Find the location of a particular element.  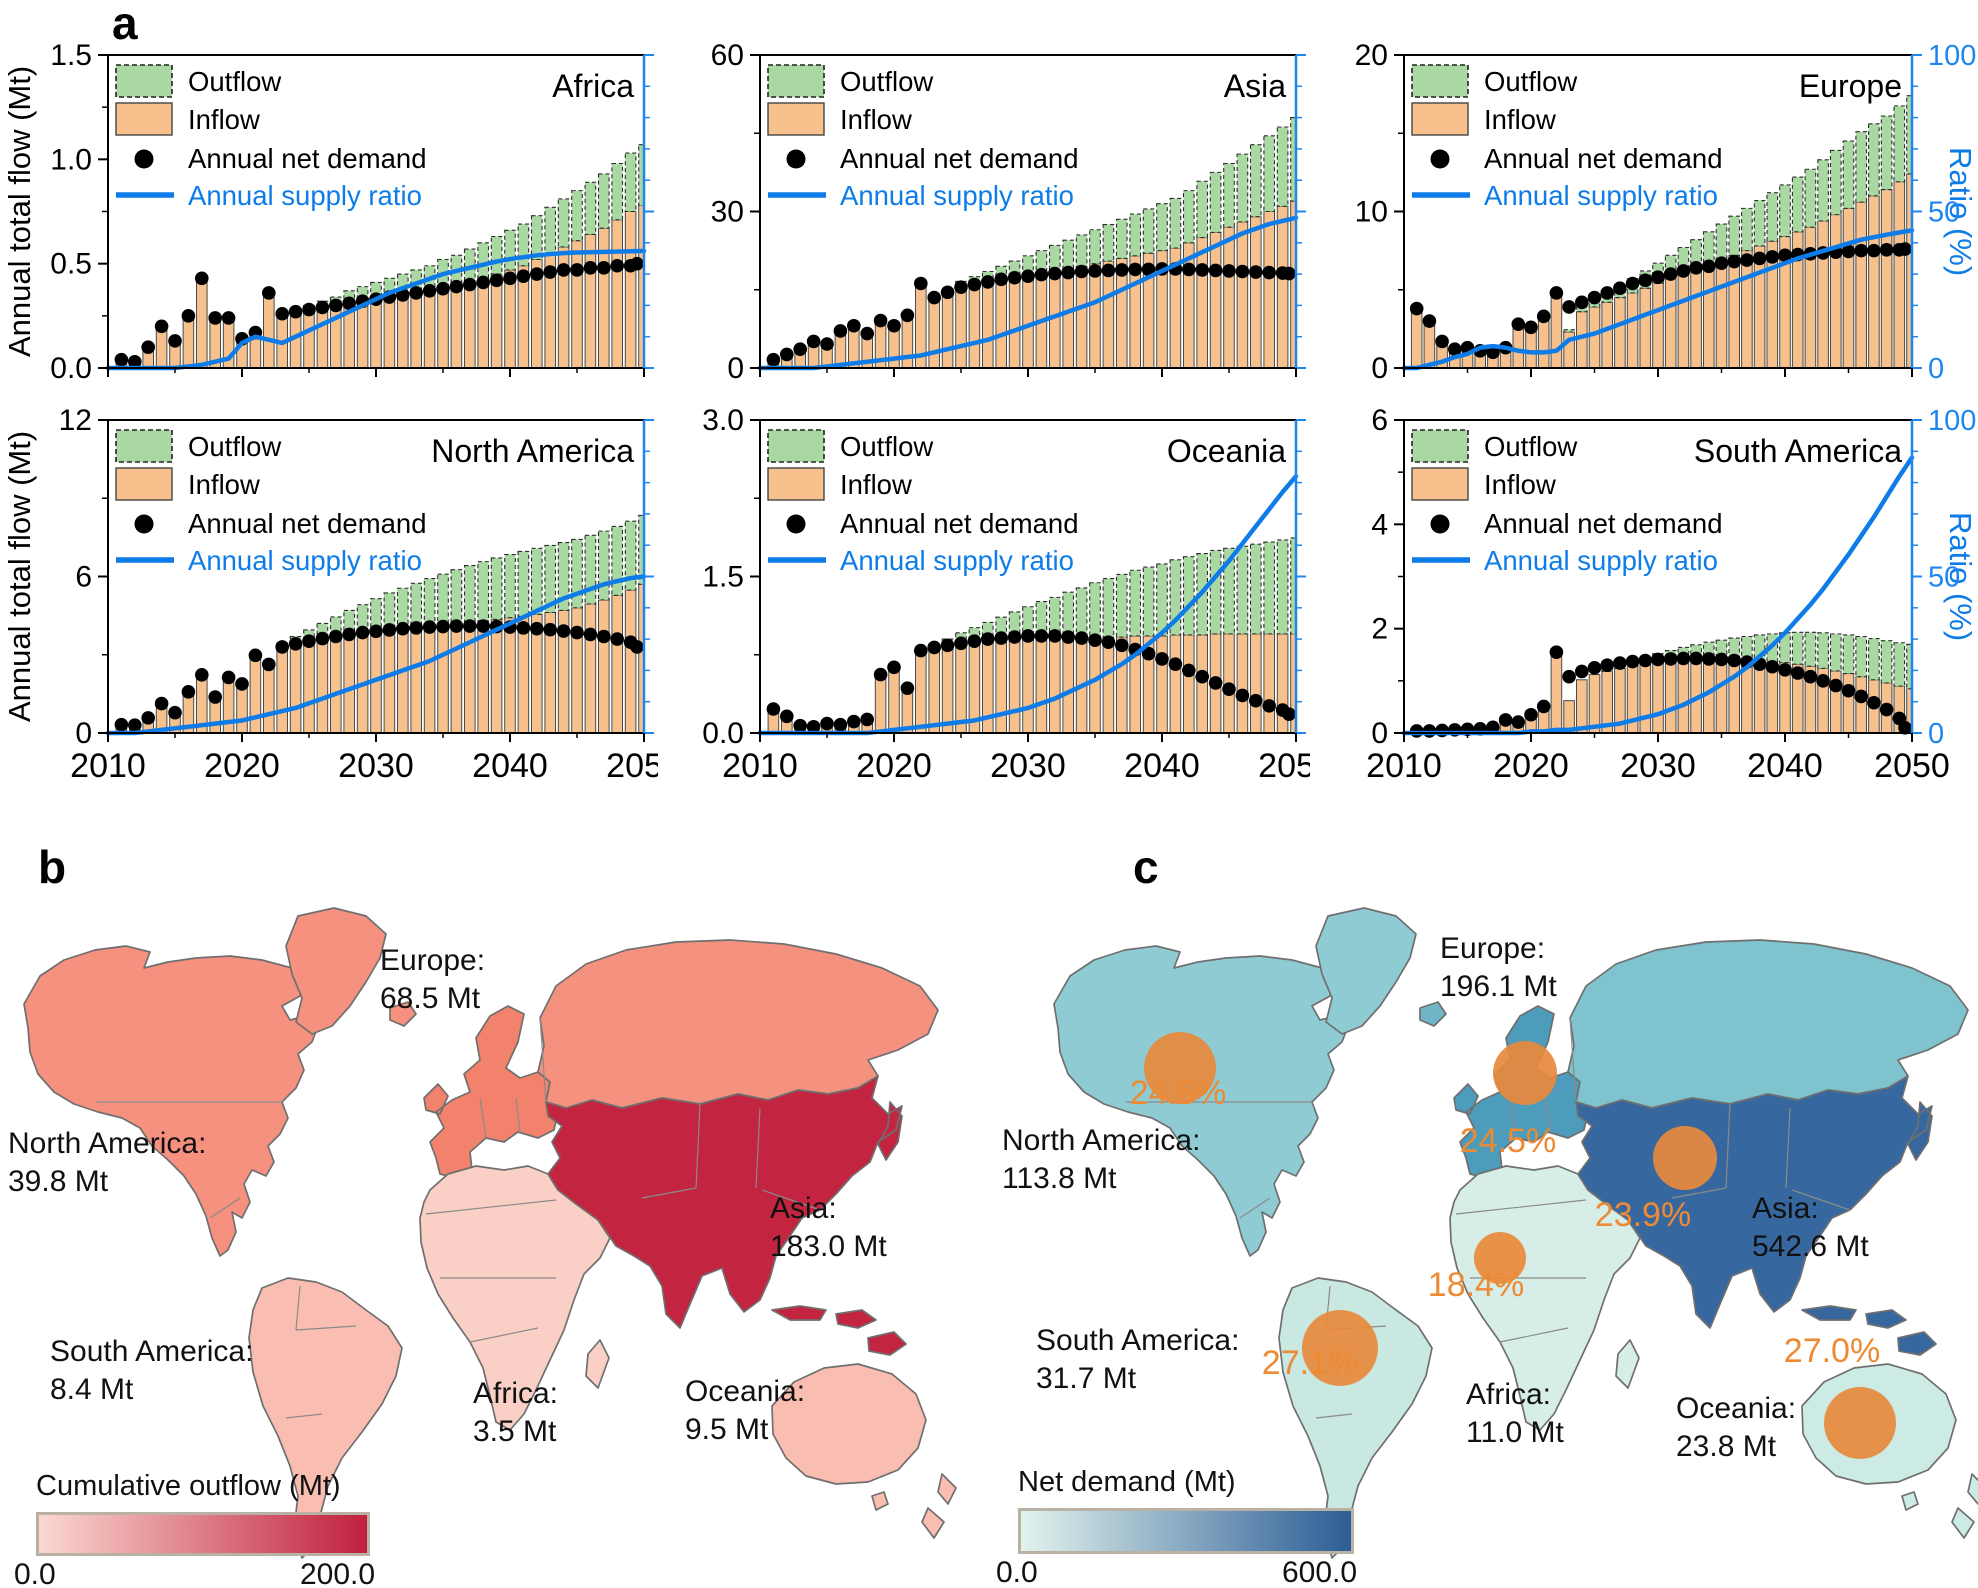

region-russia is located at coordinates (738, 1024).